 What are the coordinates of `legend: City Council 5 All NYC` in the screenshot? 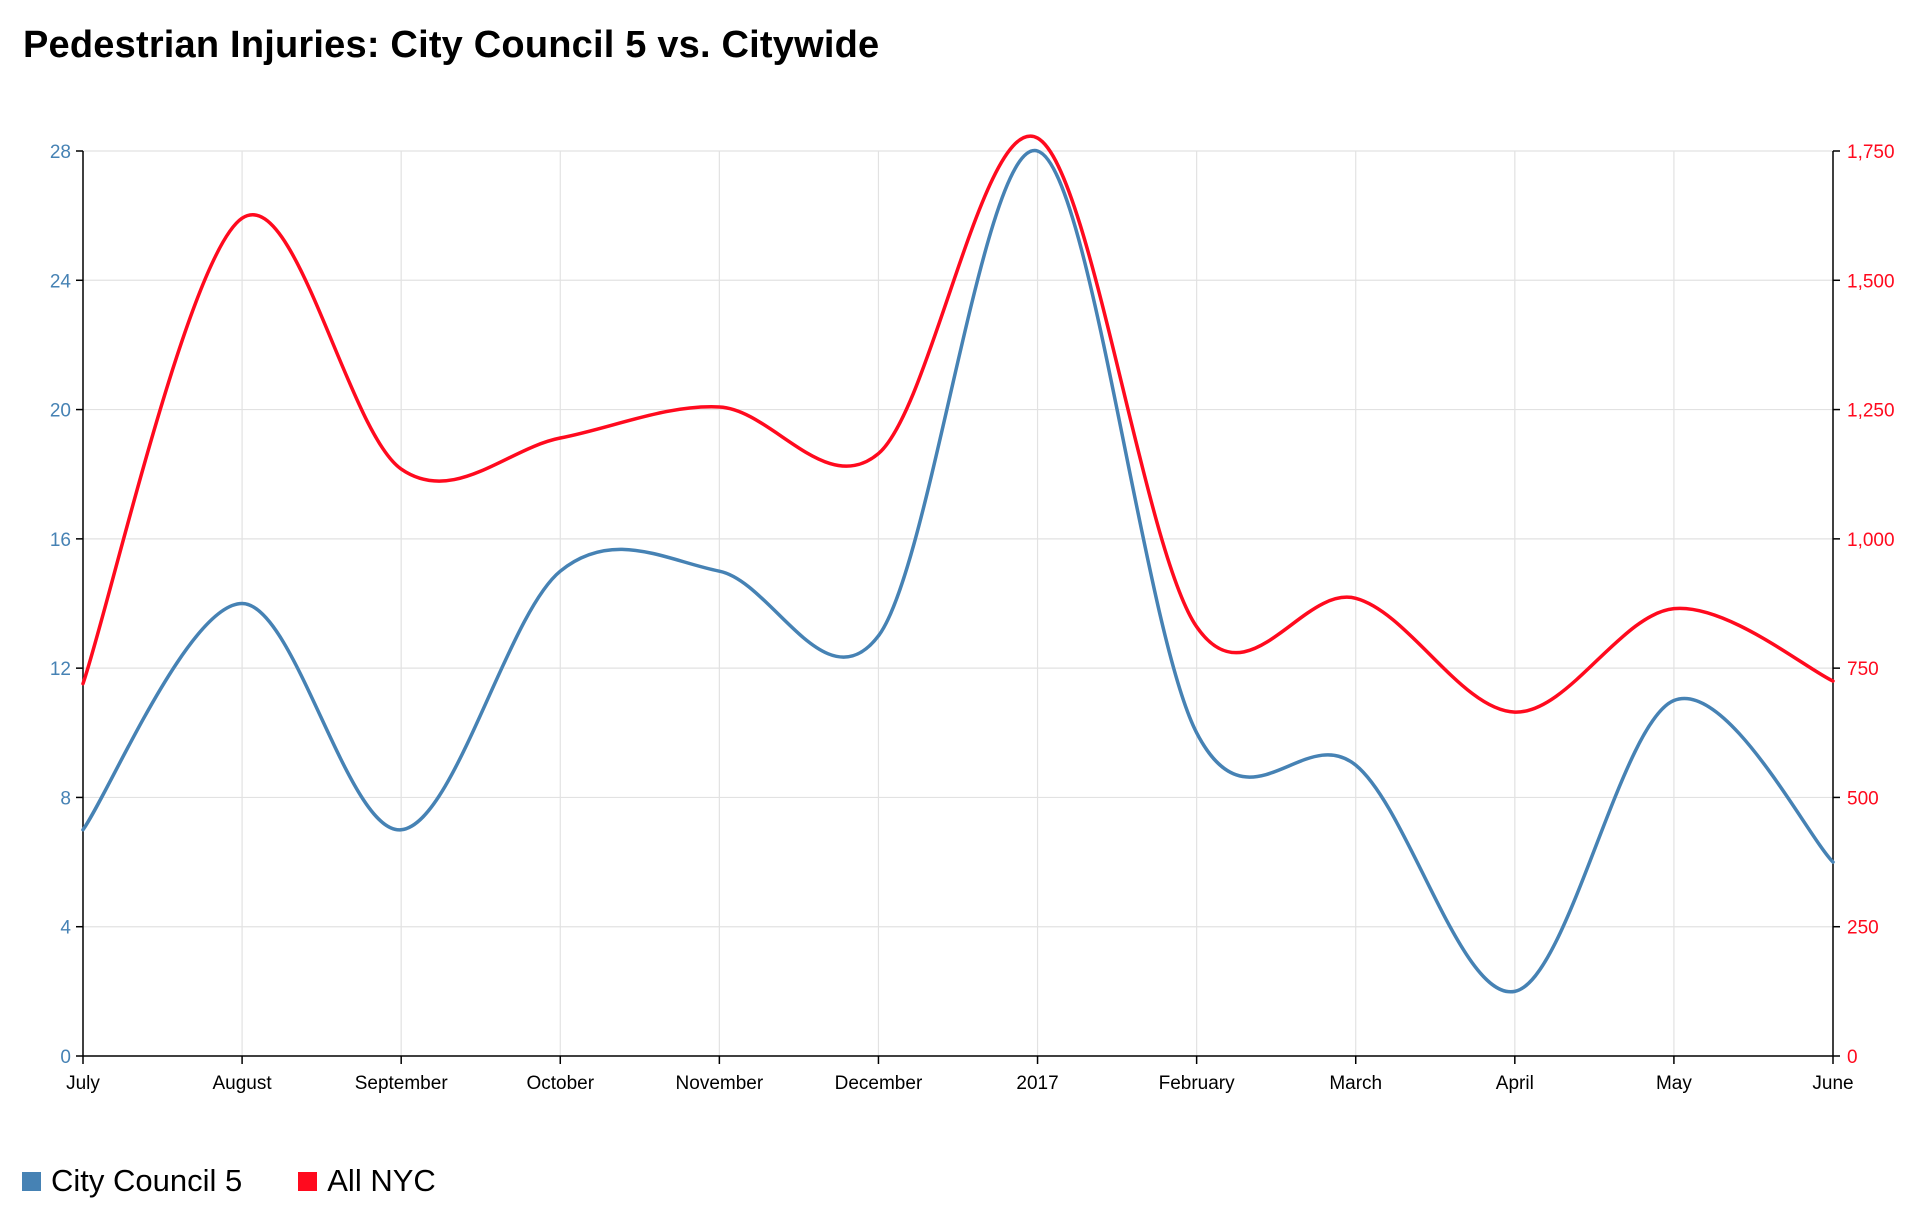 It's located at (257, 1181).